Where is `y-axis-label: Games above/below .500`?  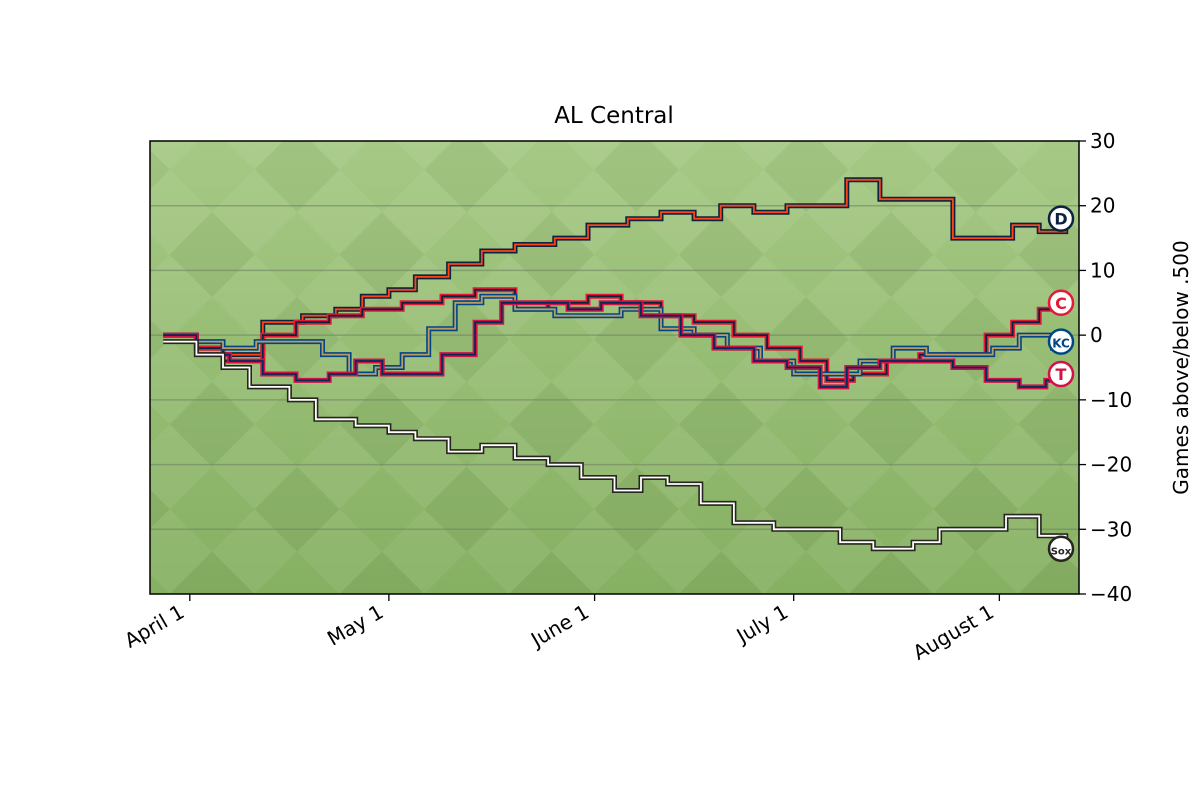 y-axis-label: Games above/below .500 is located at coordinates (1181, 367).